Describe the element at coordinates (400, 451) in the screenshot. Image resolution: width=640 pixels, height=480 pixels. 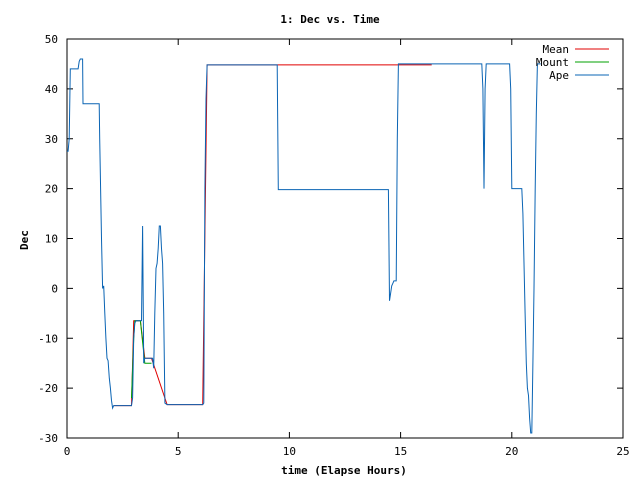
I see `x-tick-label: 15` at that location.